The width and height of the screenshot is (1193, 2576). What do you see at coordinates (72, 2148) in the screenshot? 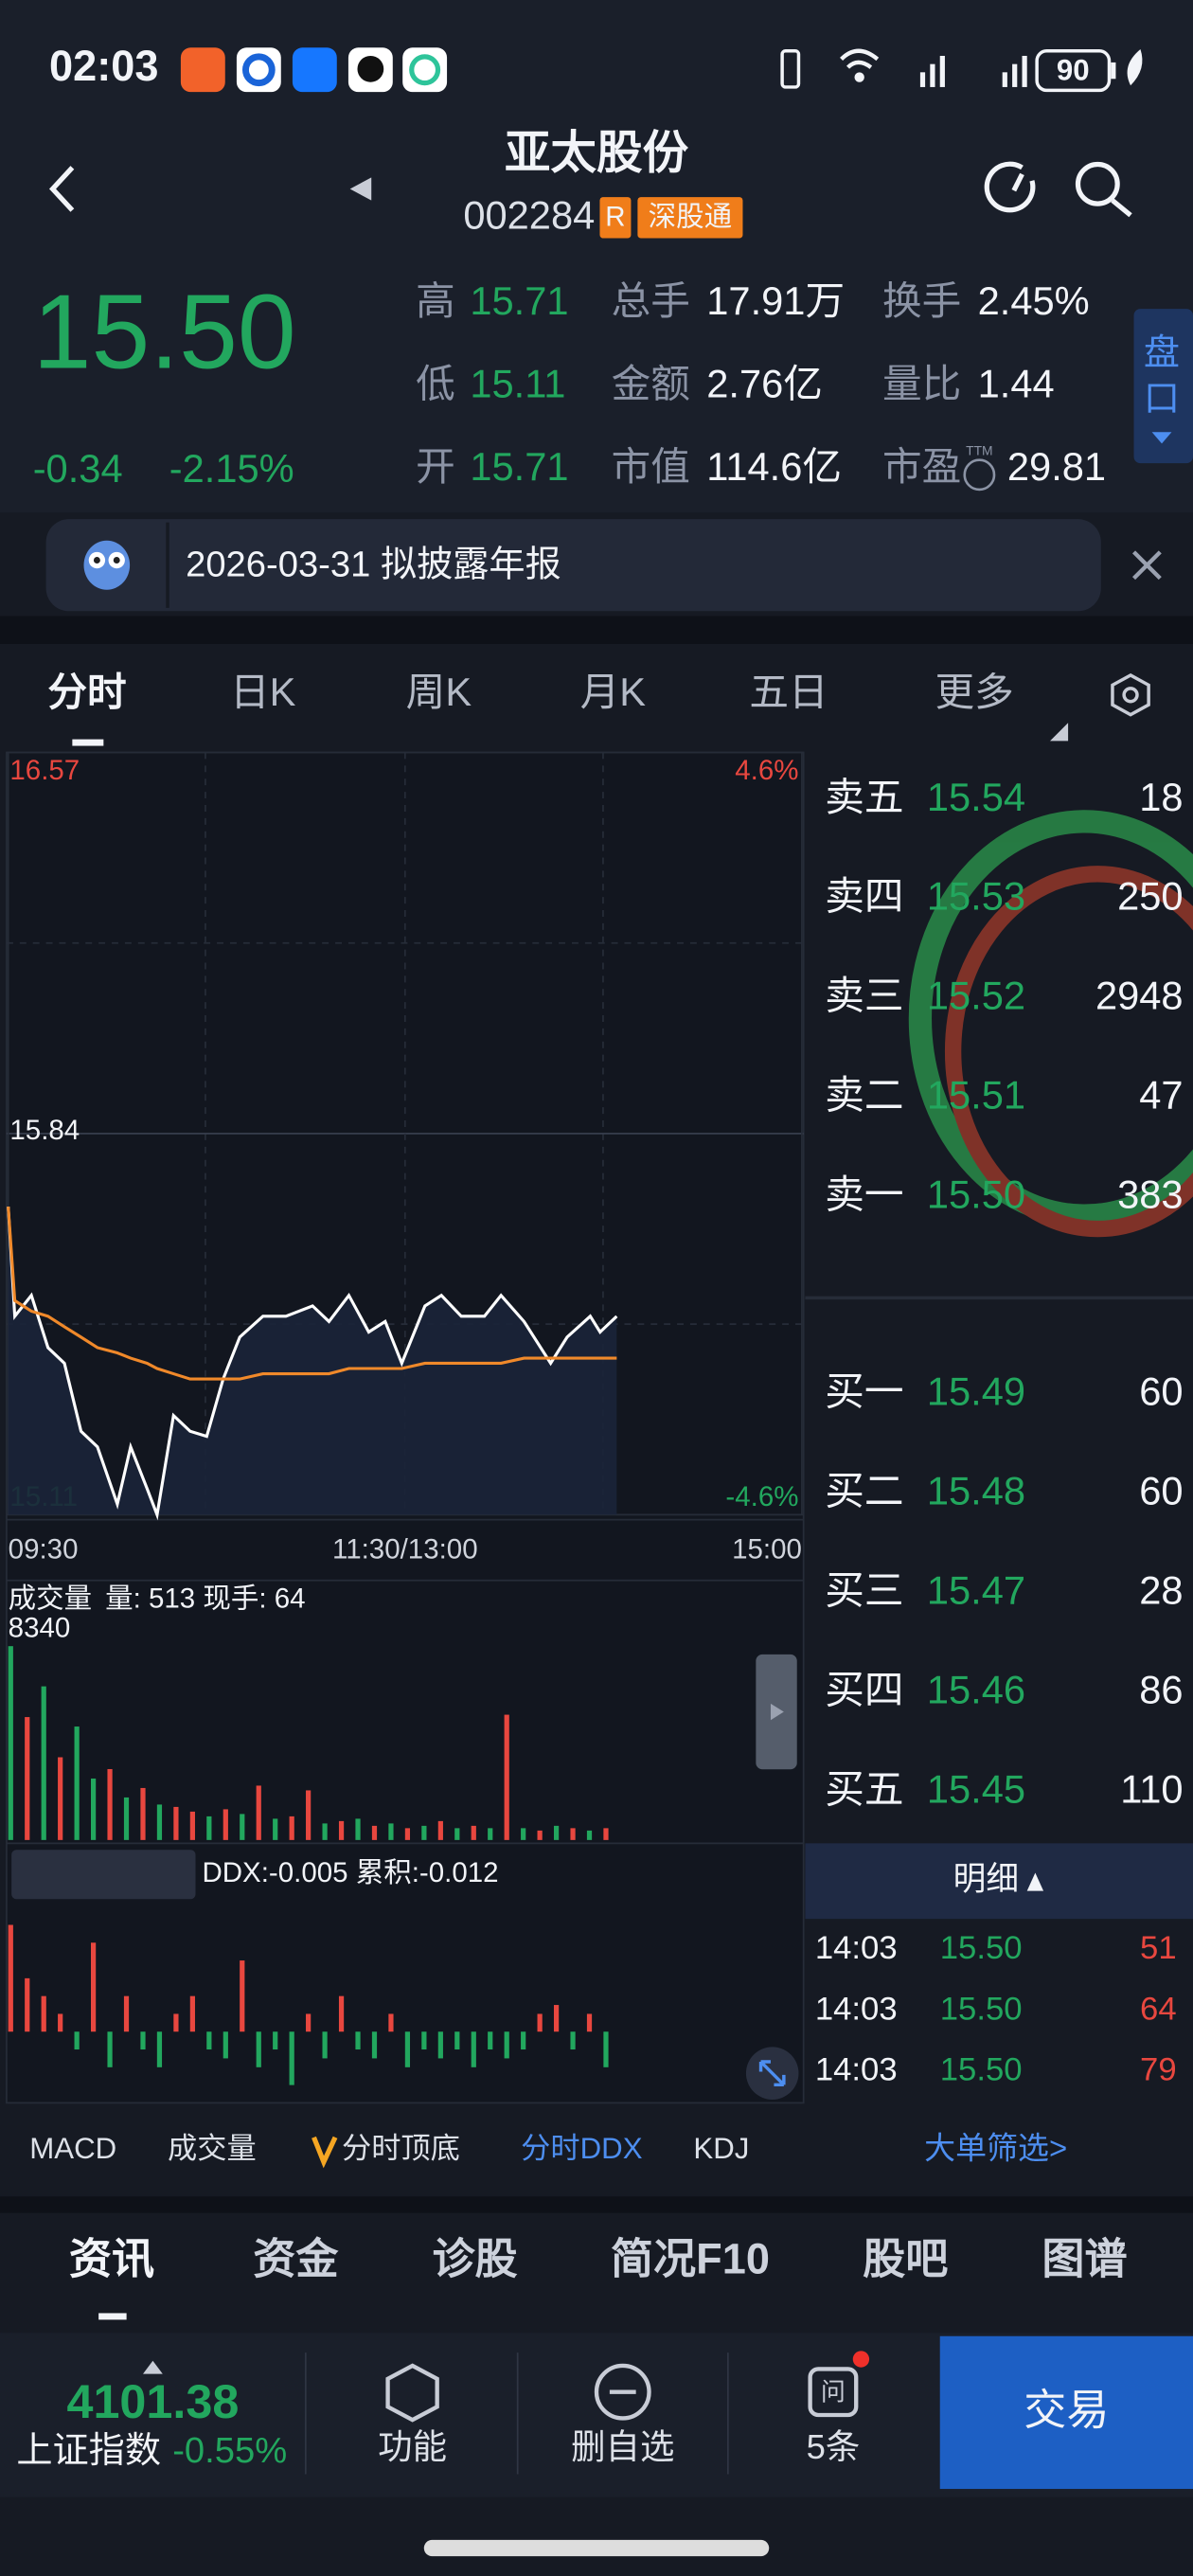
I see `indicator-tab: MACD` at bounding box center [72, 2148].